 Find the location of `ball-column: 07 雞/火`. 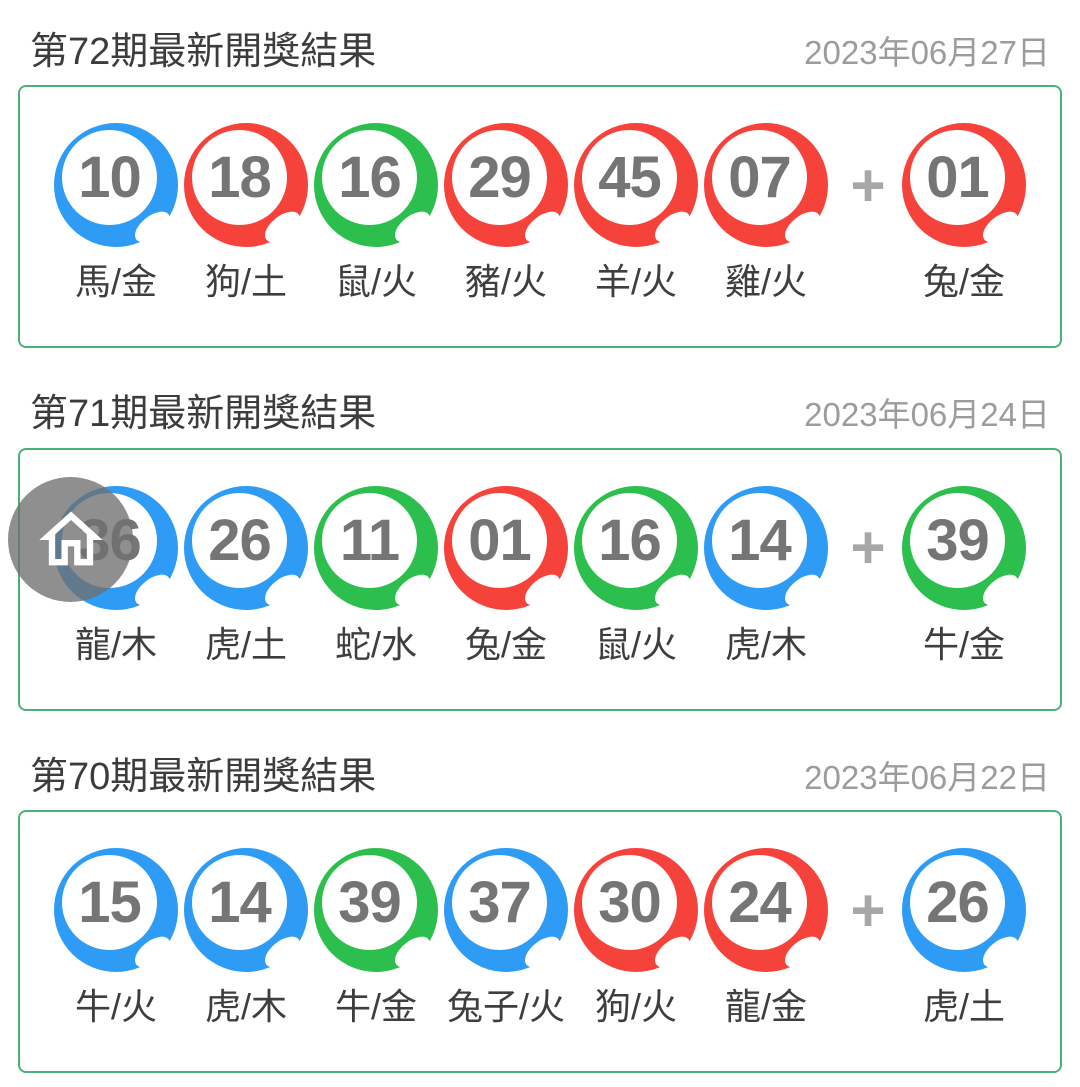

ball-column: 07 雞/火 is located at coordinates (766, 213).